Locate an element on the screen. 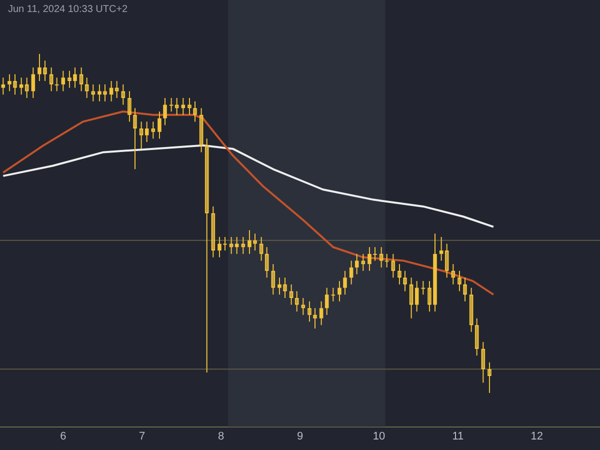 This screenshot has height=450, width=600. x-tick-label: 10 is located at coordinates (379, 436).